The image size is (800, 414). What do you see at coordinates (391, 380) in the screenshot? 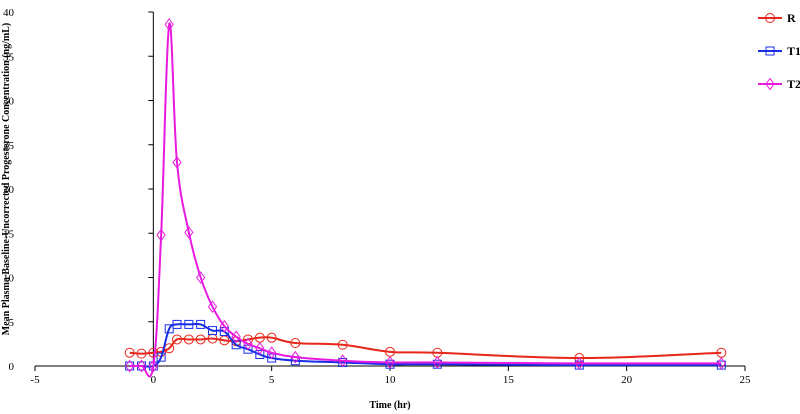
I see `x-tick-label: 10` at bounding box center [391, 380].